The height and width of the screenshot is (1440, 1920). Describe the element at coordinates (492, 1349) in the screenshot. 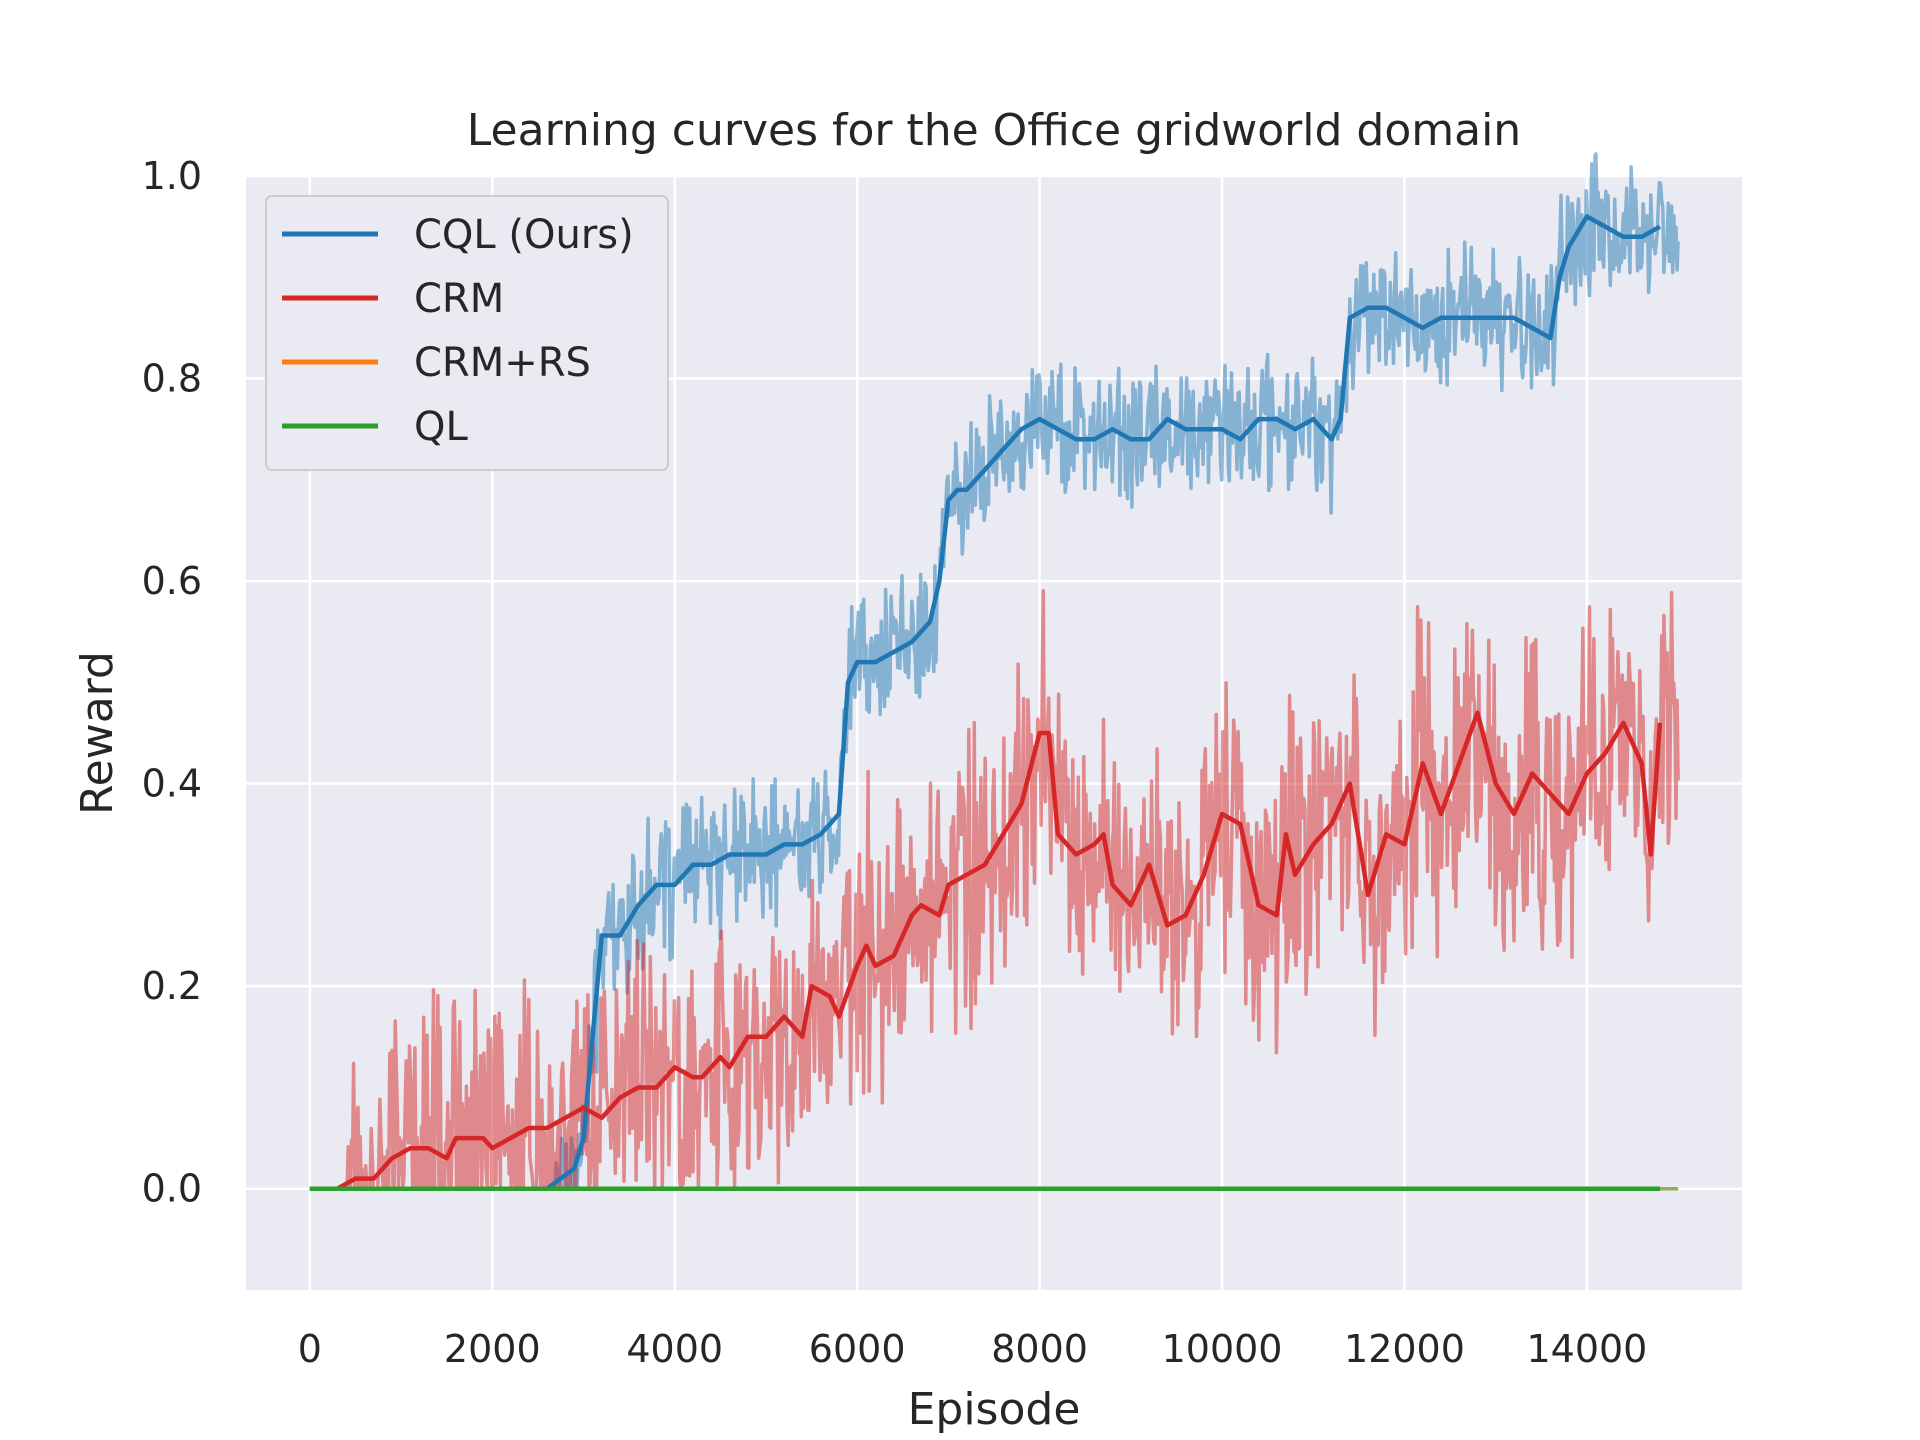

I see `x-tick-label: 2000` at that location.